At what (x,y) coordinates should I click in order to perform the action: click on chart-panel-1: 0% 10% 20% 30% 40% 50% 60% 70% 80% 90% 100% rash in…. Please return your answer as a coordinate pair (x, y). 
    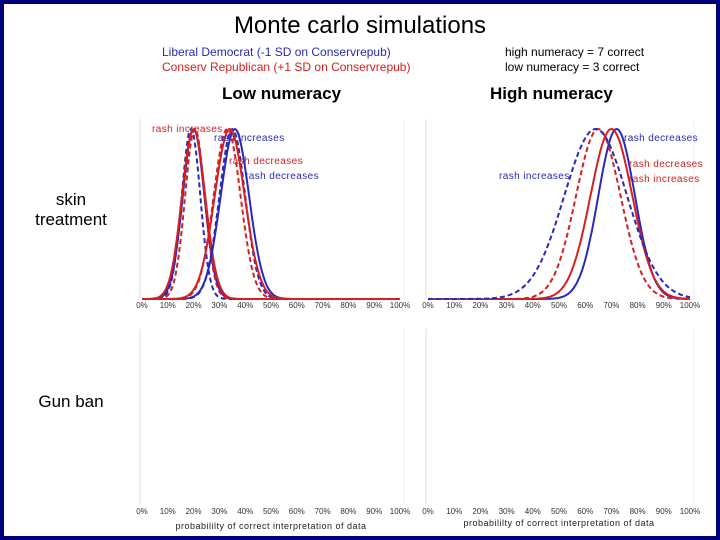
    Looking at the image, I should click on (273, 214).